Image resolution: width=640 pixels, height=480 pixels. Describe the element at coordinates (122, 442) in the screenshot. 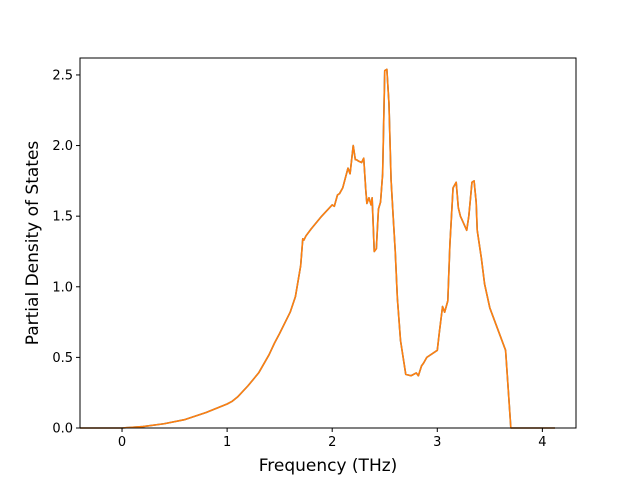

I see `x-tick-label: 0` at that location.